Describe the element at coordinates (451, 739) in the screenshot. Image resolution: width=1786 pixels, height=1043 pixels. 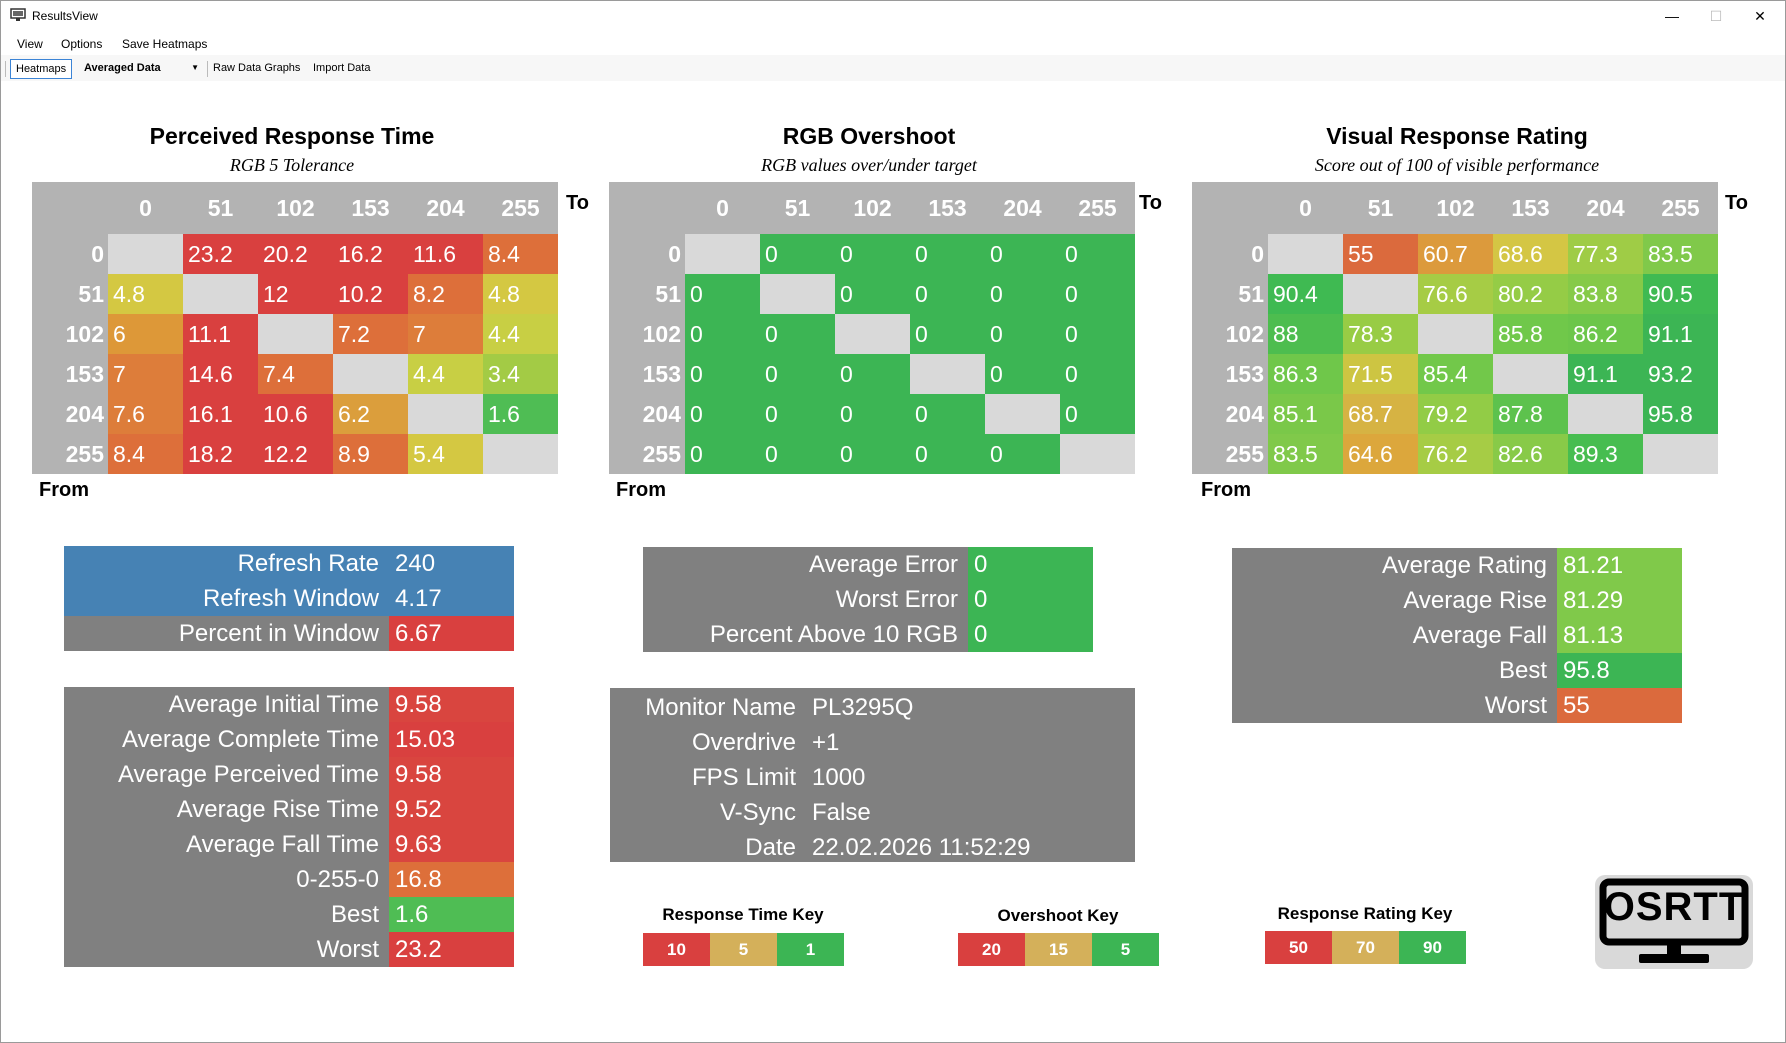
I see `panel-value: 15.03` at that location.